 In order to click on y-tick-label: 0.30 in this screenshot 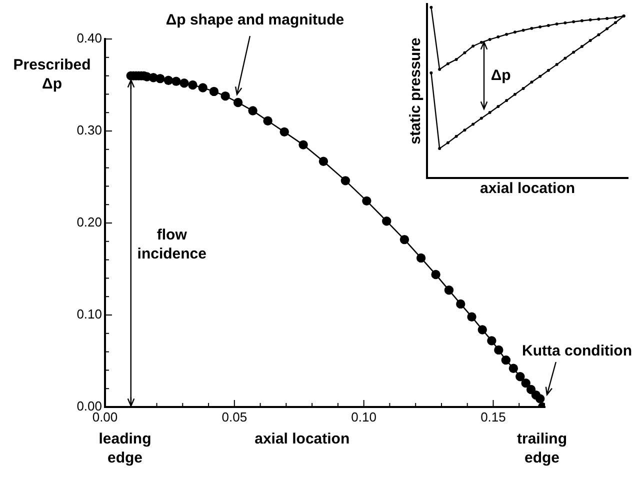, I will do `click(89, 130)`.